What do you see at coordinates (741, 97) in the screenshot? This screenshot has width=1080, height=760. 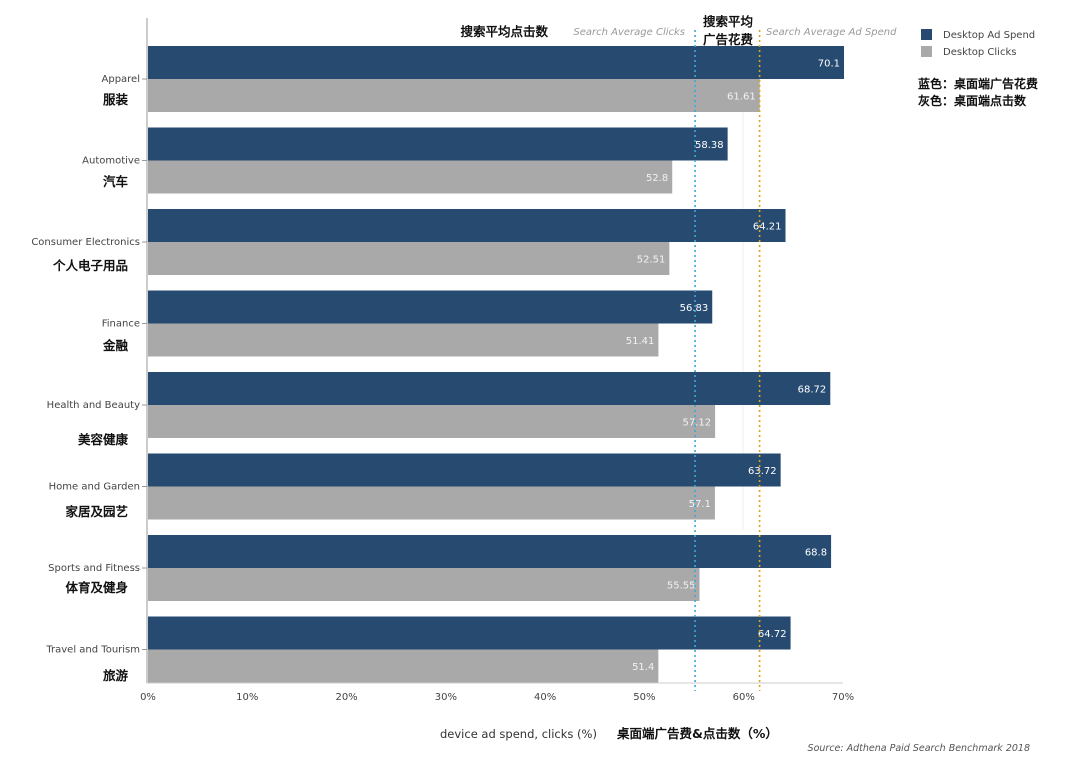 I see `bar-value-label: 61.61` at bounding box center [741, 97].